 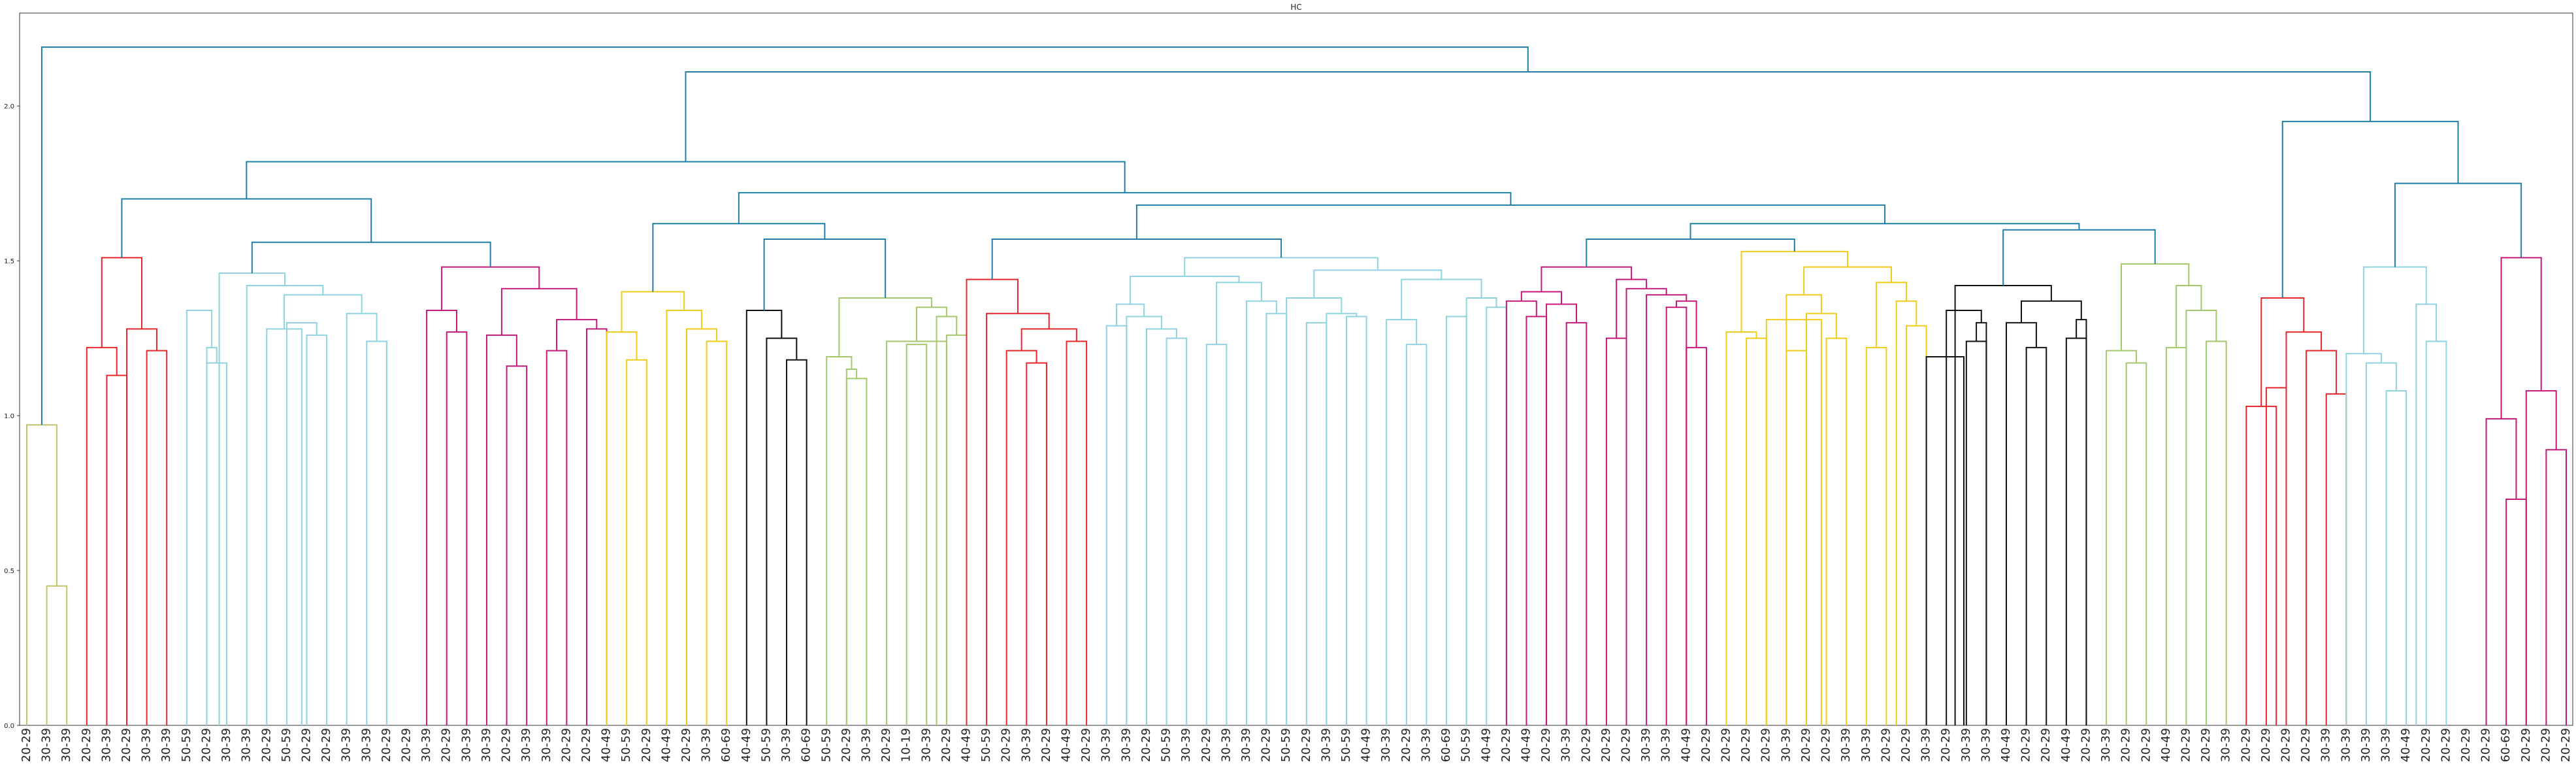 I want to click on leaf-label: 10-19, so click(x=906, y=745).